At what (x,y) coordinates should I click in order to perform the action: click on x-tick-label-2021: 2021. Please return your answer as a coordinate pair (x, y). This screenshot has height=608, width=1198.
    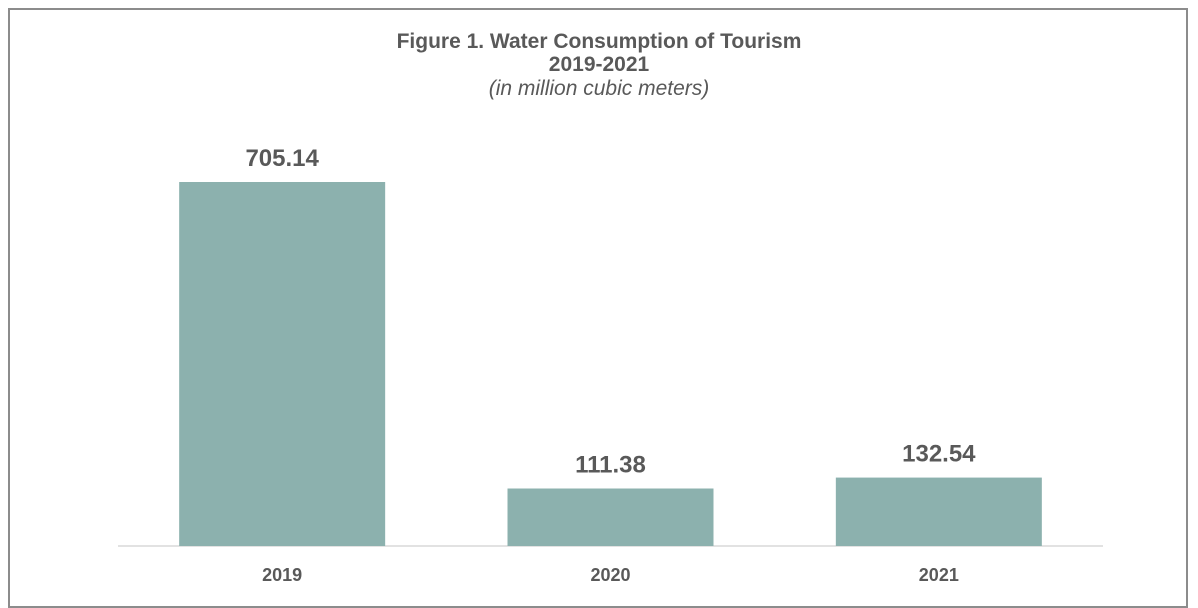
    Looking at the image, I should click on (939, 575).